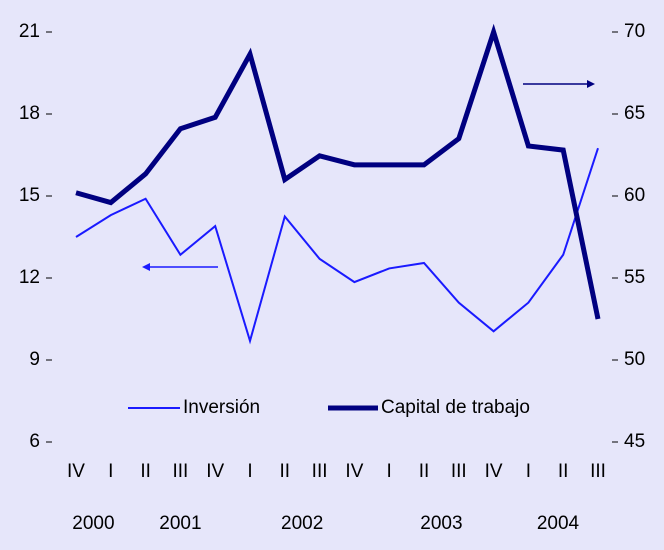 The image size is (664, 550). Describe the element at coordinates (329, 407) in the screenshot. I see `legend: Inversión Capital de trabajo` at that location.